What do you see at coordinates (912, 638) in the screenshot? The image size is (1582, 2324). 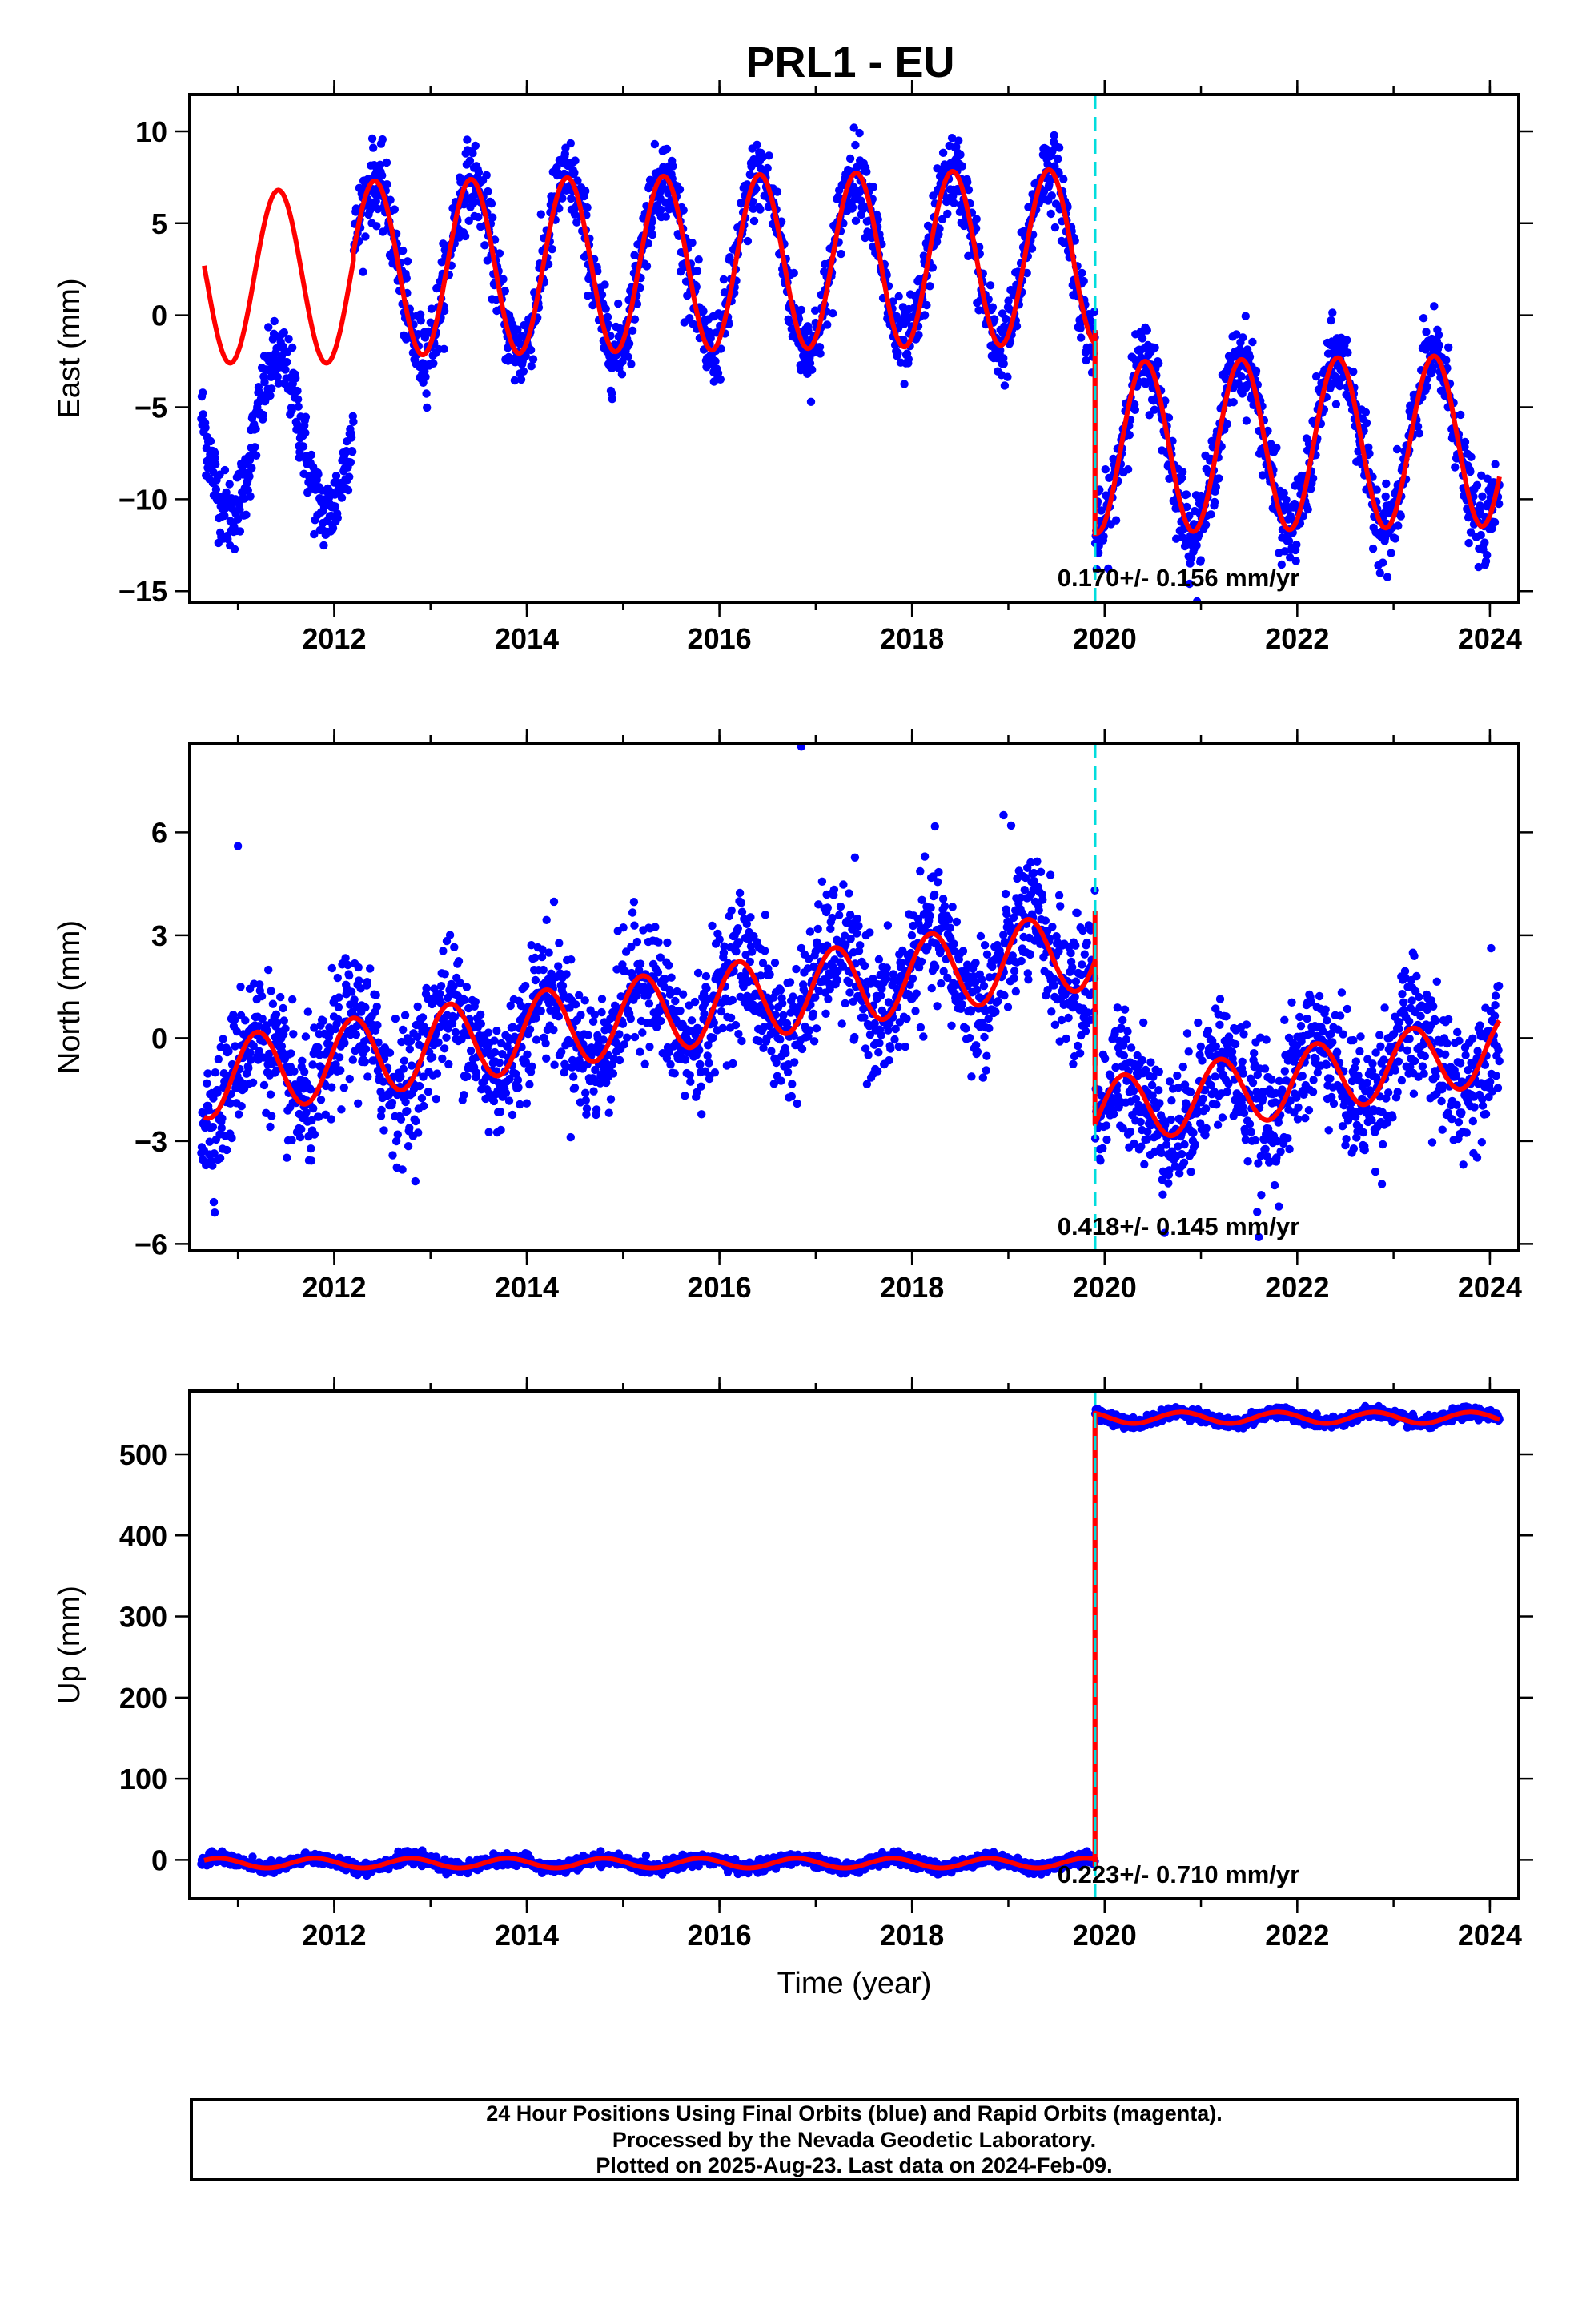 I see `x-tick-label: 2018` at bounding box center [912, 638].